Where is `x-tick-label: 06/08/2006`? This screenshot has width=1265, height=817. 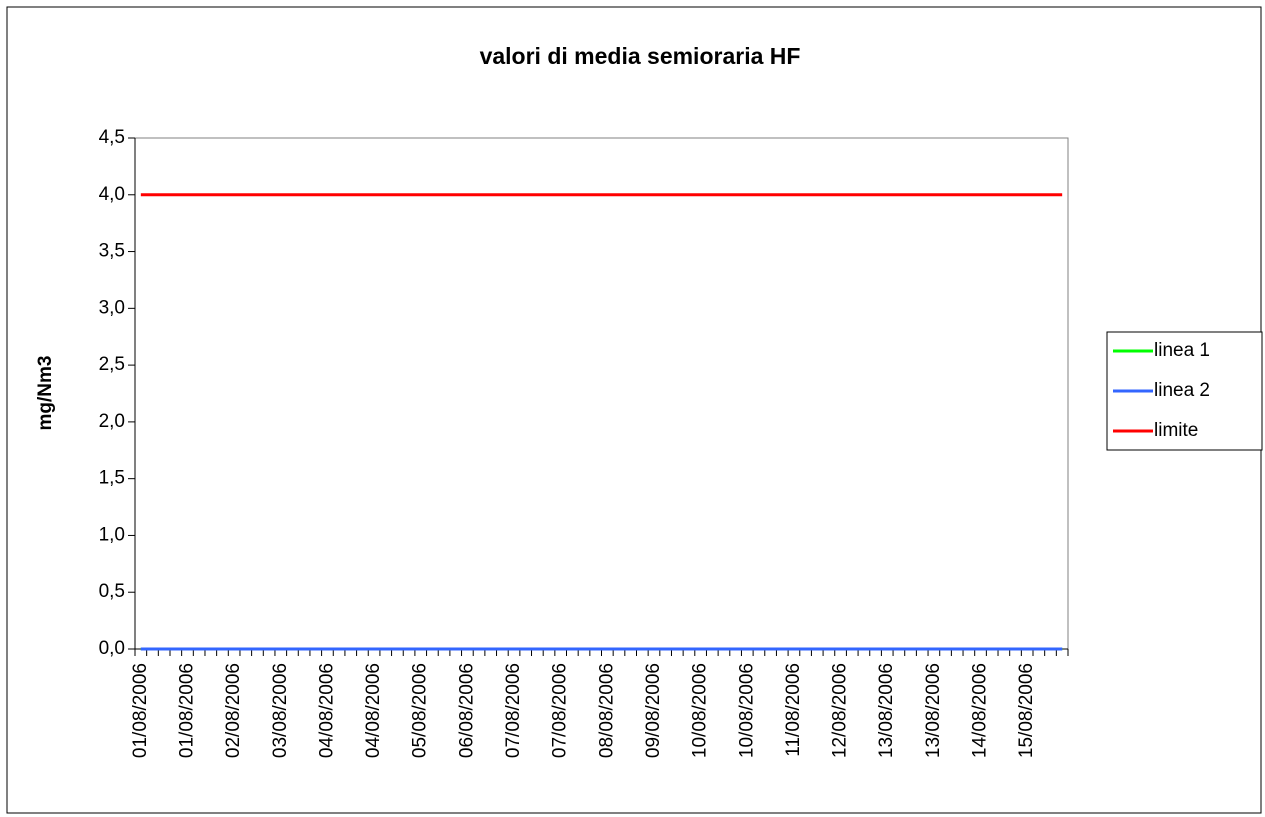
x-tick-label: 06/08/2006 is located at coordinates (466, 710).